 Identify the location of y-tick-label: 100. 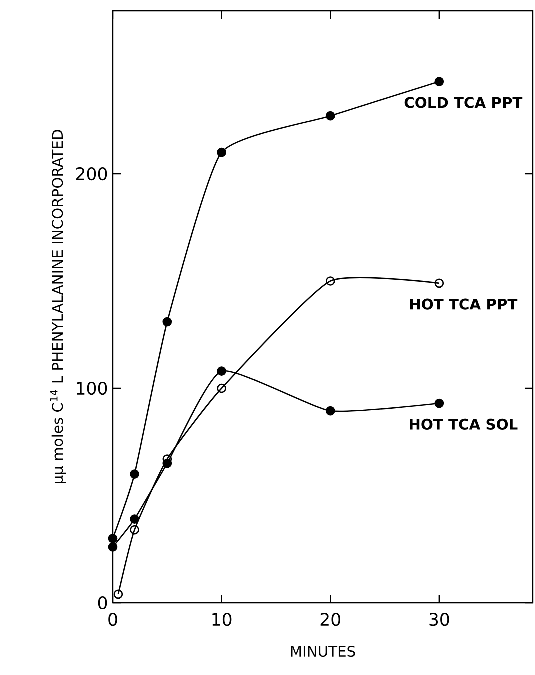
(92, 389).